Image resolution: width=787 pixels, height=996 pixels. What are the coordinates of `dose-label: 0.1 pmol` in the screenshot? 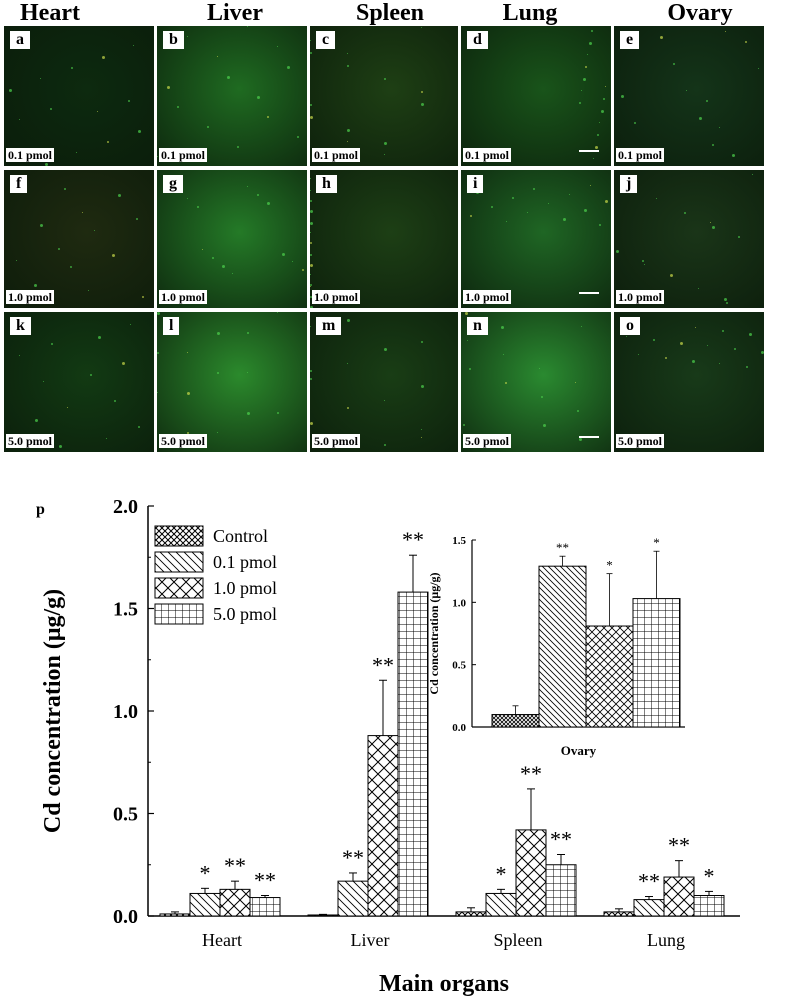 It's located at (336, 155).